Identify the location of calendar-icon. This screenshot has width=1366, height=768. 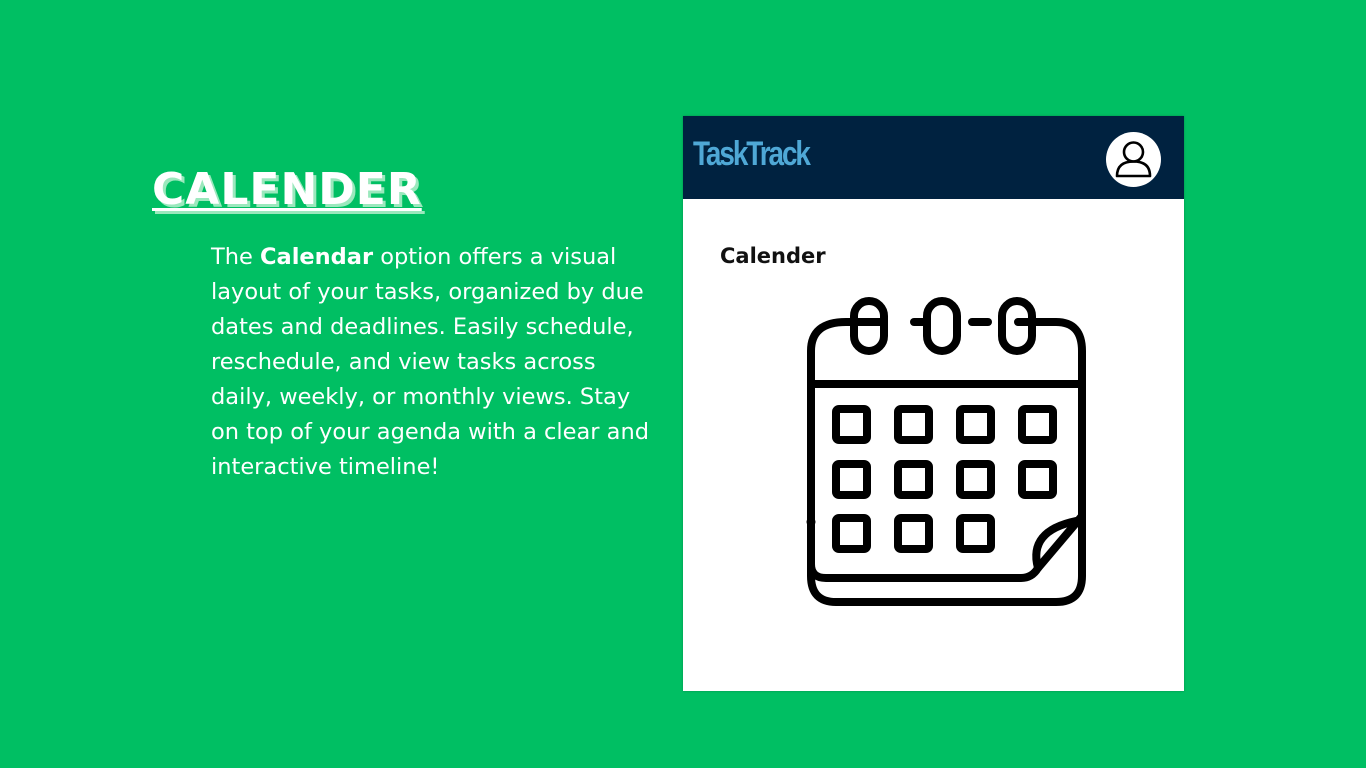
(946, 451).